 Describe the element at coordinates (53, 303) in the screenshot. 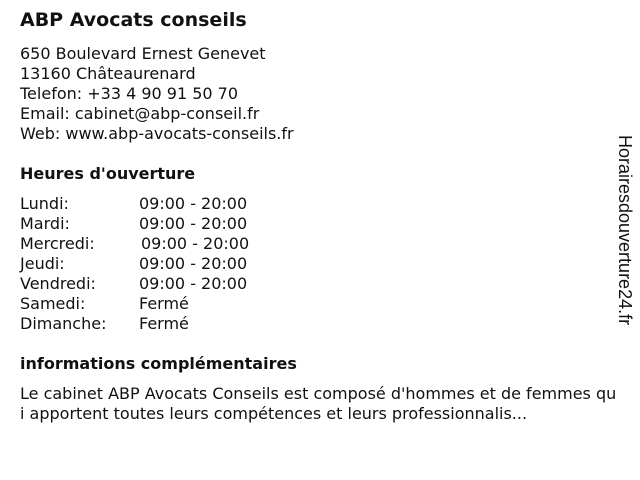

I see `day: Samedi:` at that location.